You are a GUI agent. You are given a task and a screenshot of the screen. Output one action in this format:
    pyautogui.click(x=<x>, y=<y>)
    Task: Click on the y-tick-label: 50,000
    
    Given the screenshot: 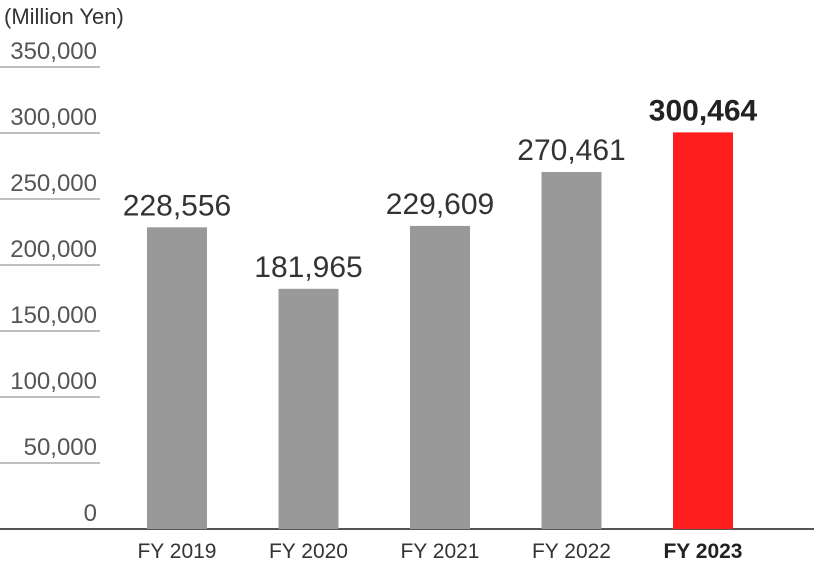 What is the action you would take?
    pyautogui.click(x=60, y=447)
    